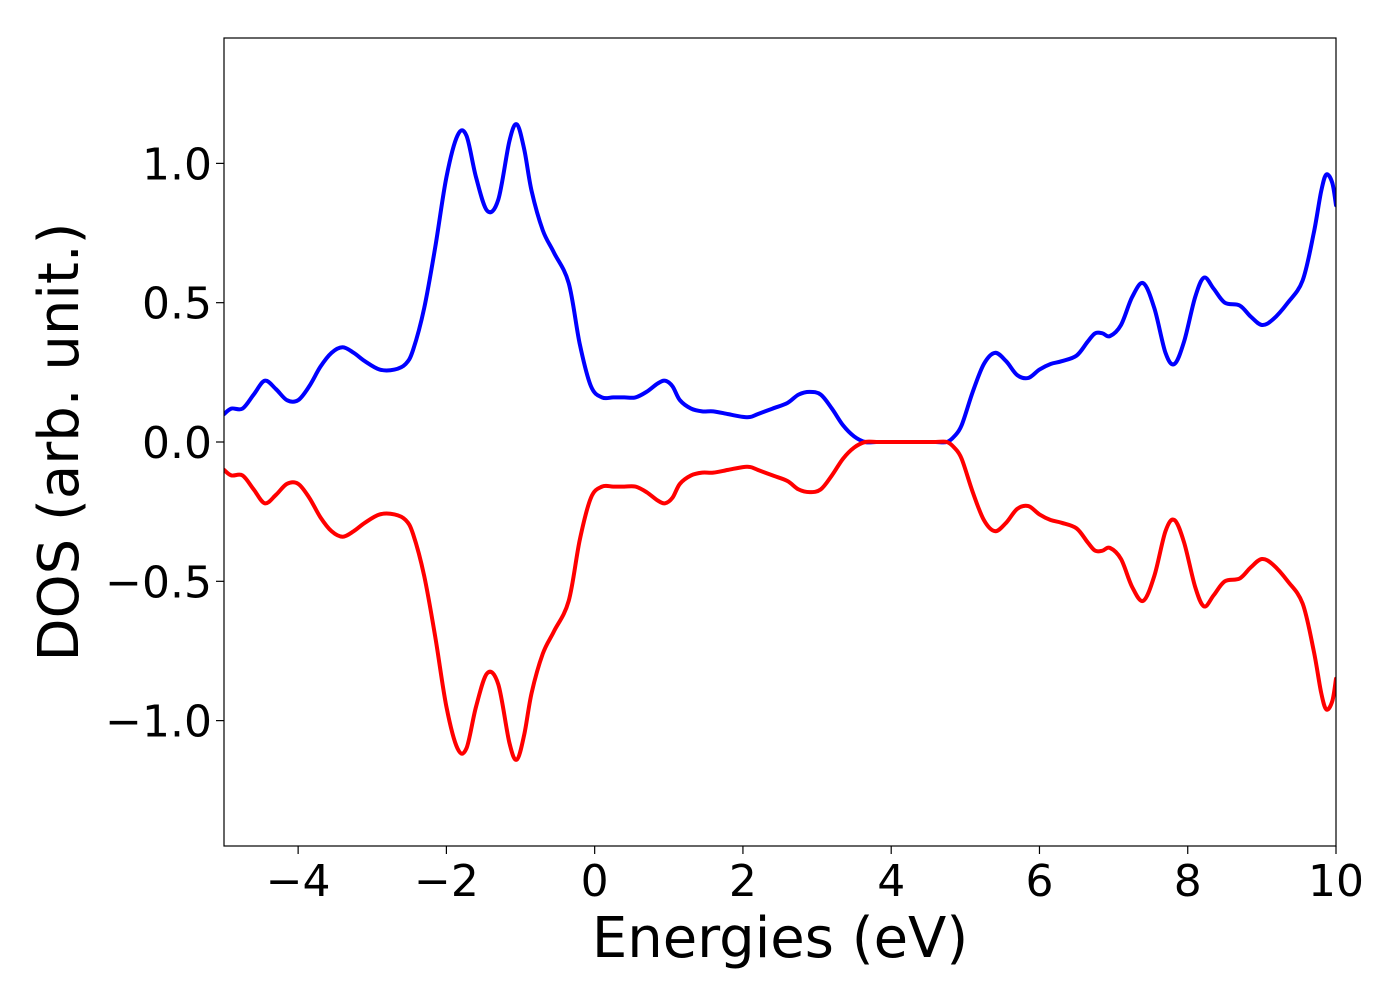 Image resolution: width=1400 pixels, height=1000 pixels. What do you see at coordinates (743, 881) in the screenshot?
I see `x-tick-label: 2` at bounding box center [743, 881].